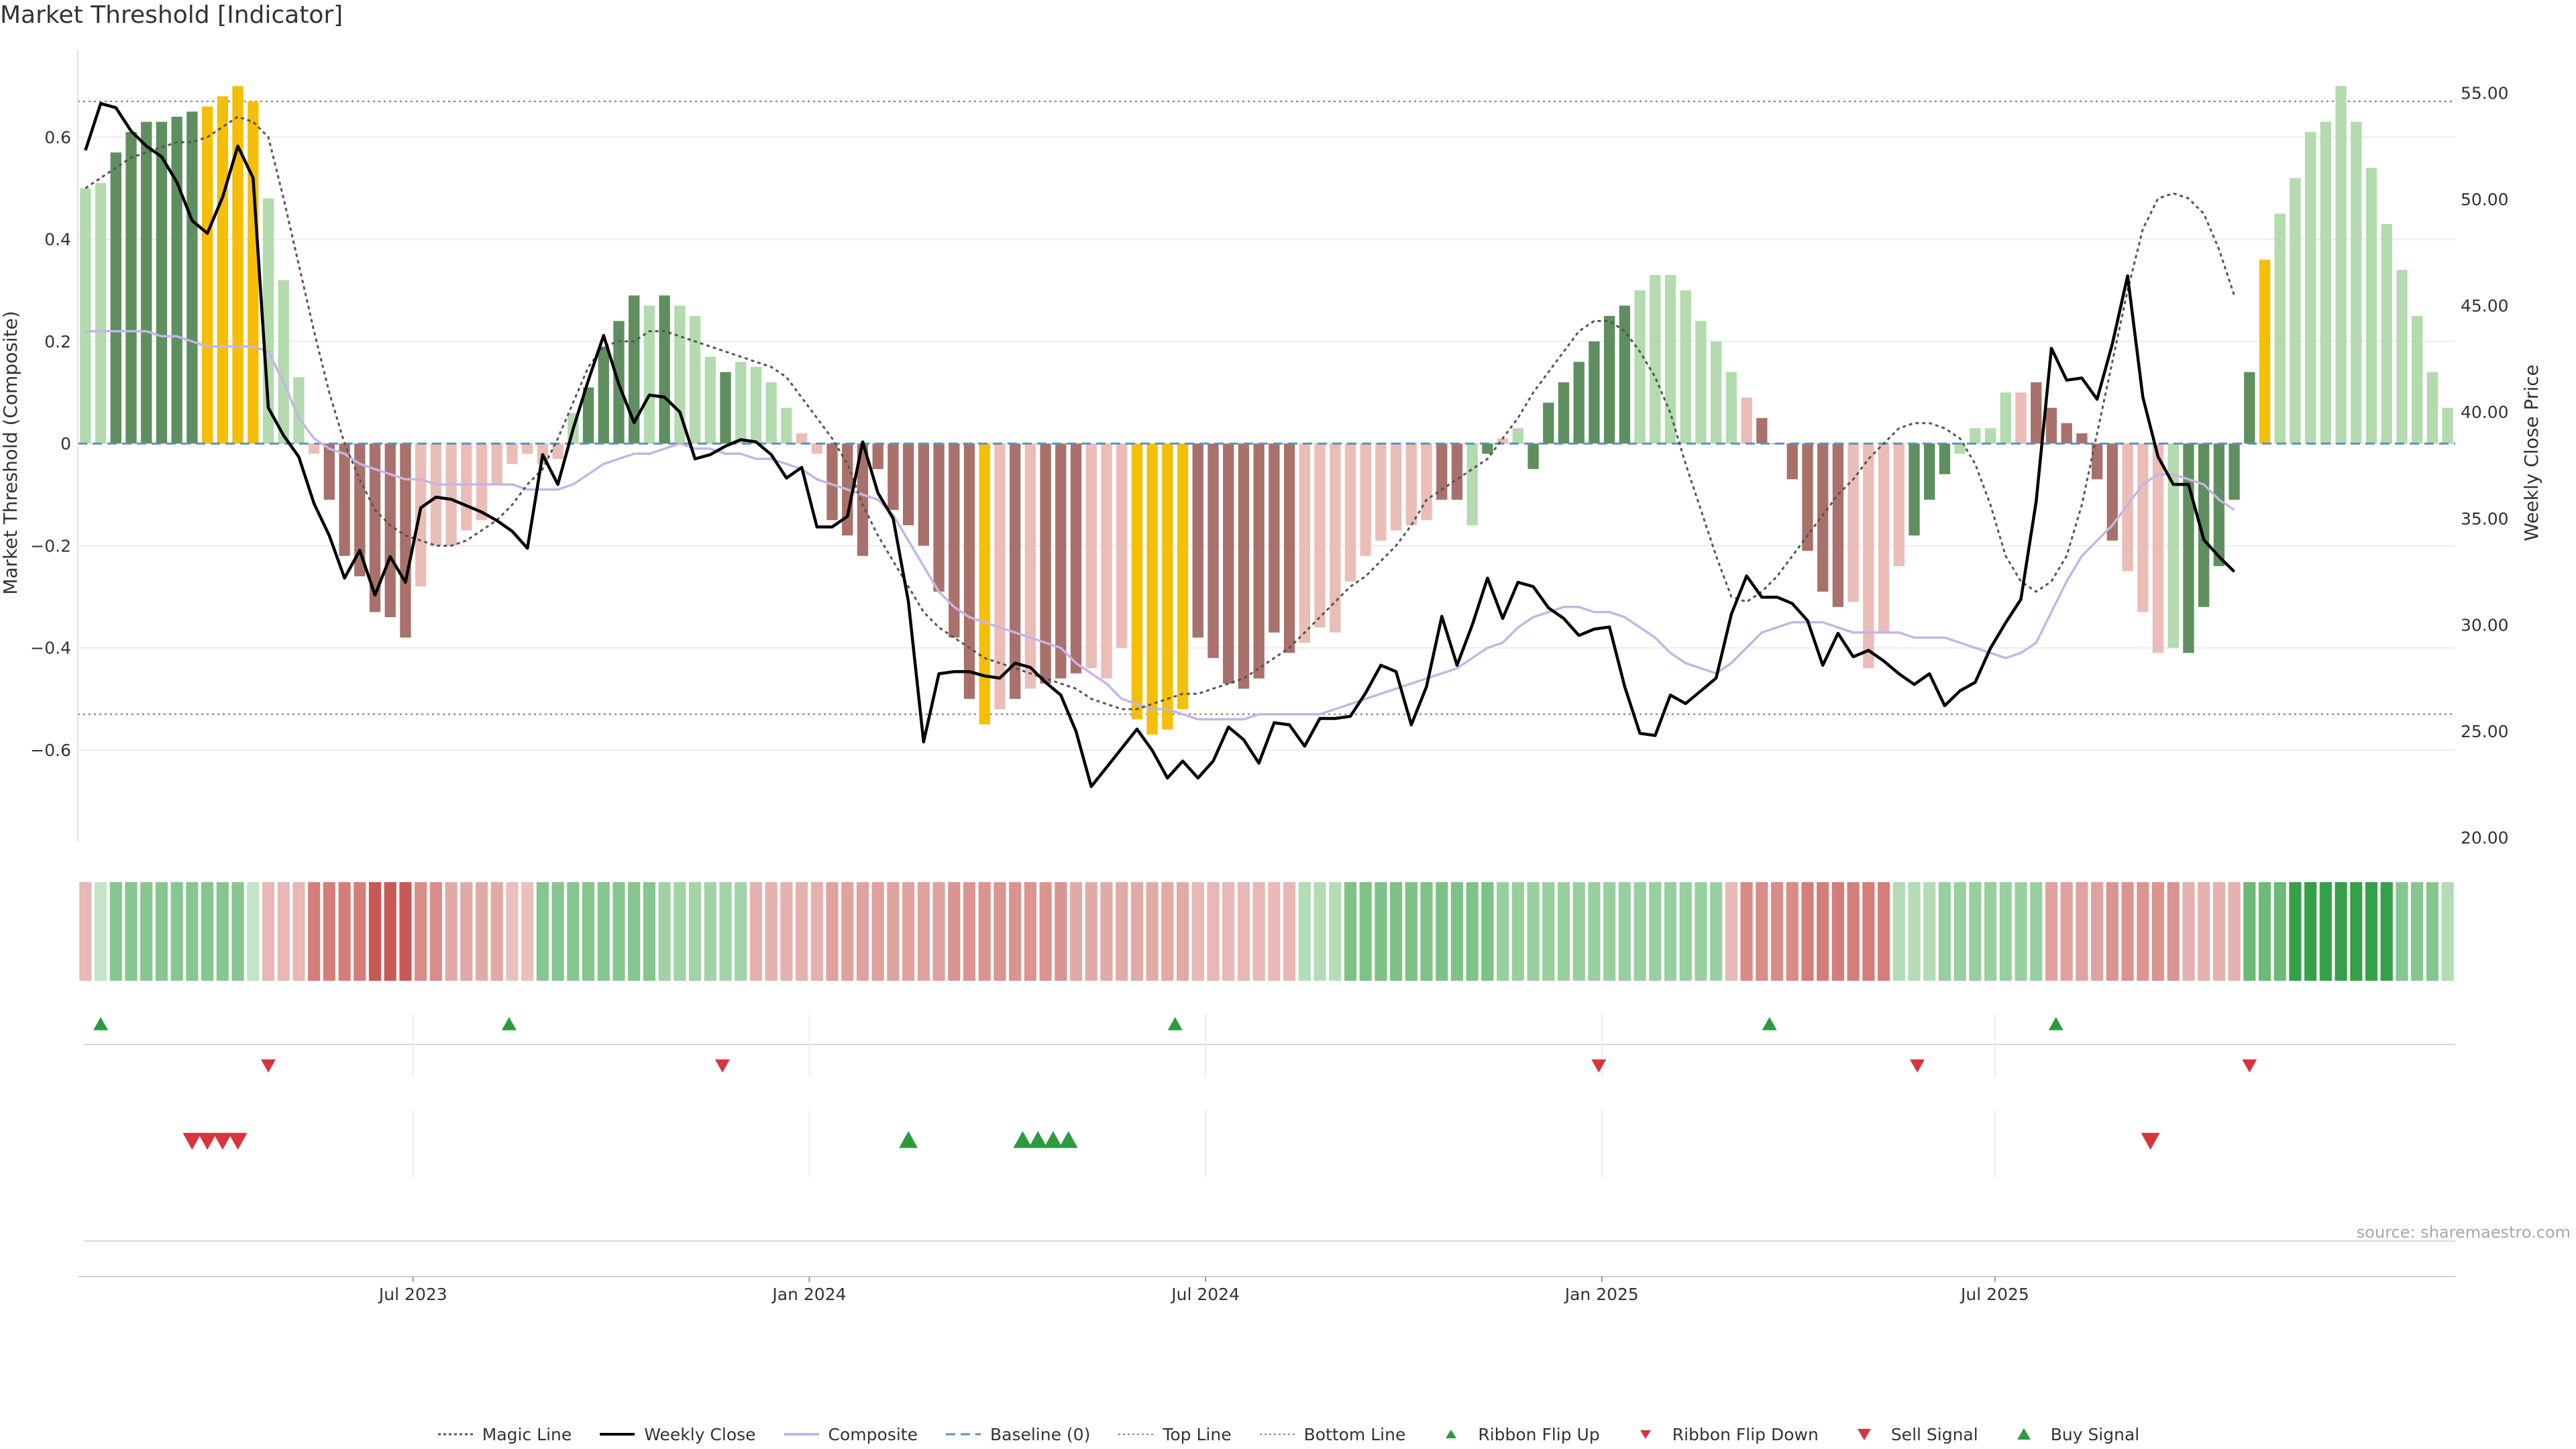 The image size is (2576, 1449). Describe the element at coordinates (412, 1294) in the screenshot. I see `x-tick-label: Jul 2023` at that location.